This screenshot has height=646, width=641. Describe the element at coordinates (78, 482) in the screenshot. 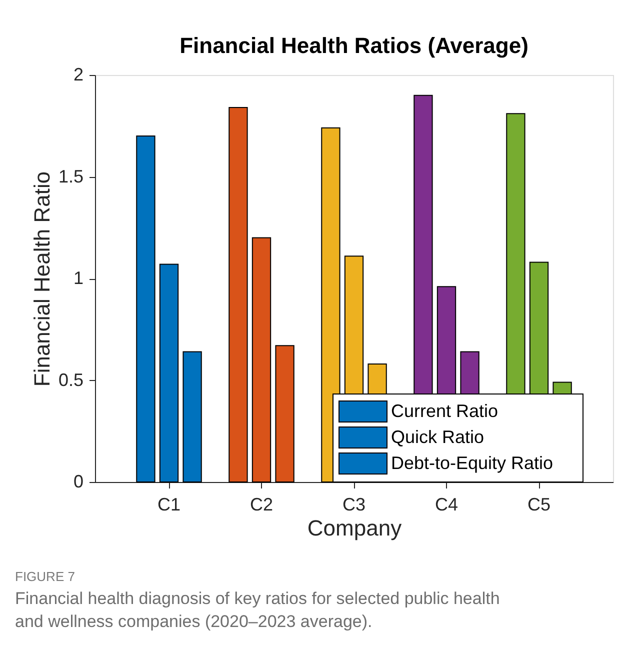

I see `y-tick-label: 0` at that location.